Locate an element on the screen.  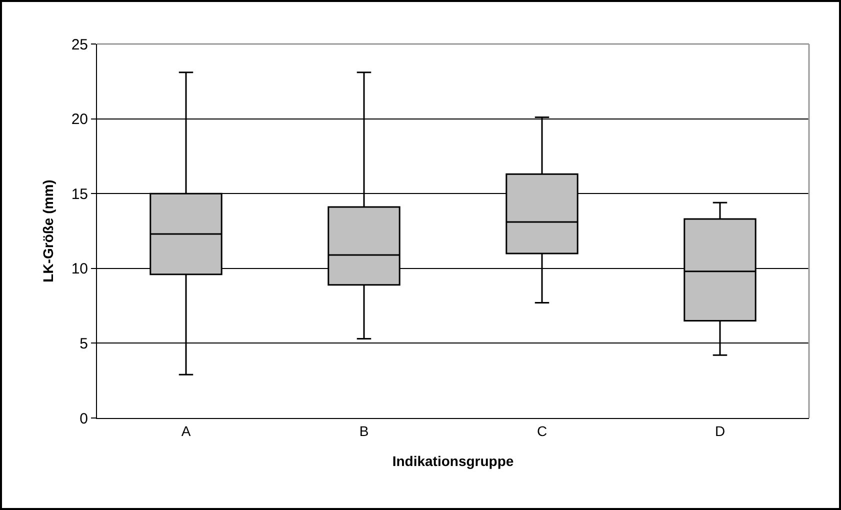
y-tick-label: 15 is located at coordinates (79, 194).